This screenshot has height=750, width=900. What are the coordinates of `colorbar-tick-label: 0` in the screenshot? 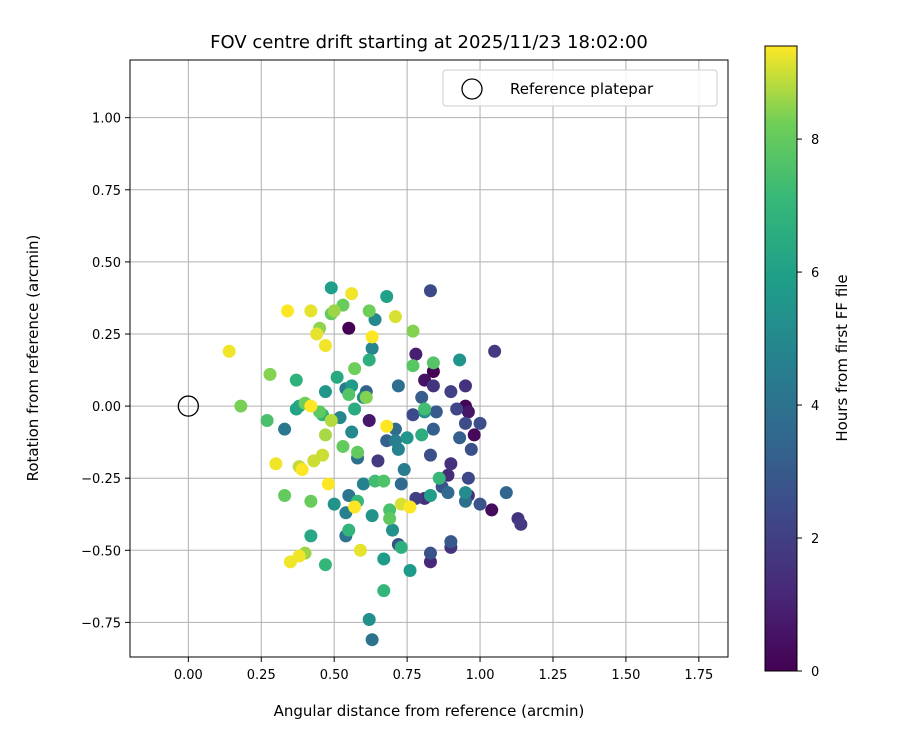 It's located at (815, 672).